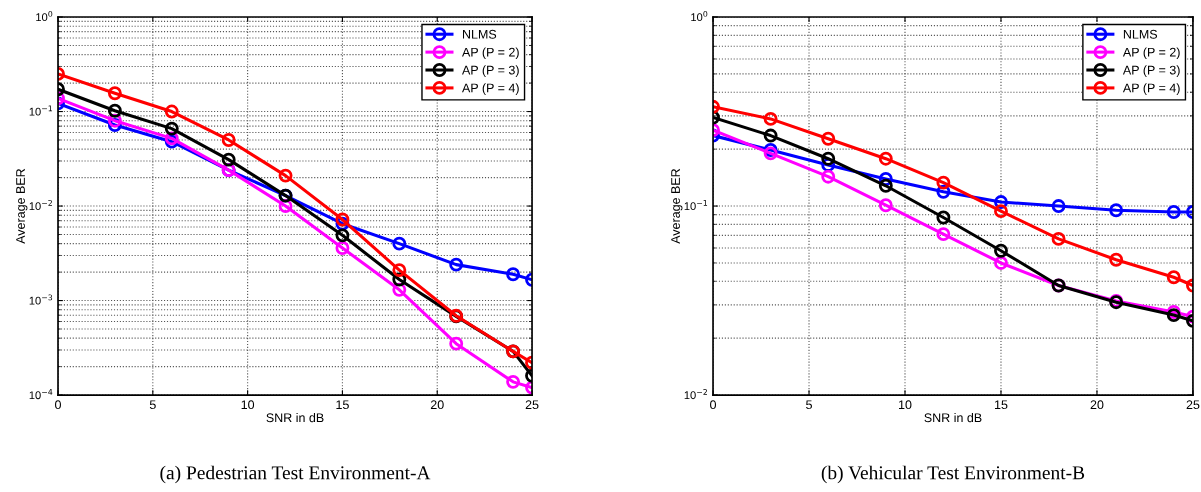 The width and height of the screenshot is (1201, 492). Describe the element at coordinates (41, 394) in the screenshot. I see `y-tick-label: 10$^{−4}$` at that location.